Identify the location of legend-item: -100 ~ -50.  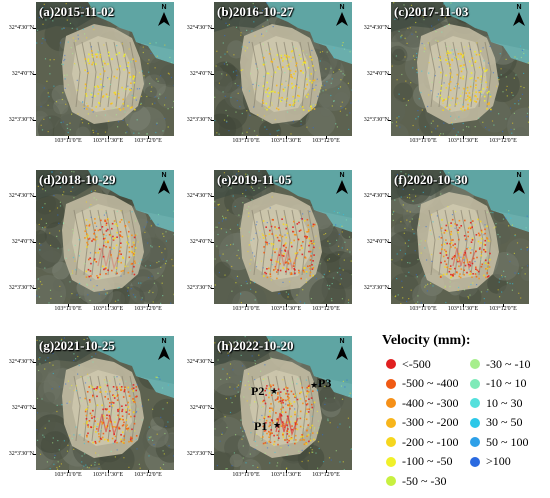
(419, 462).